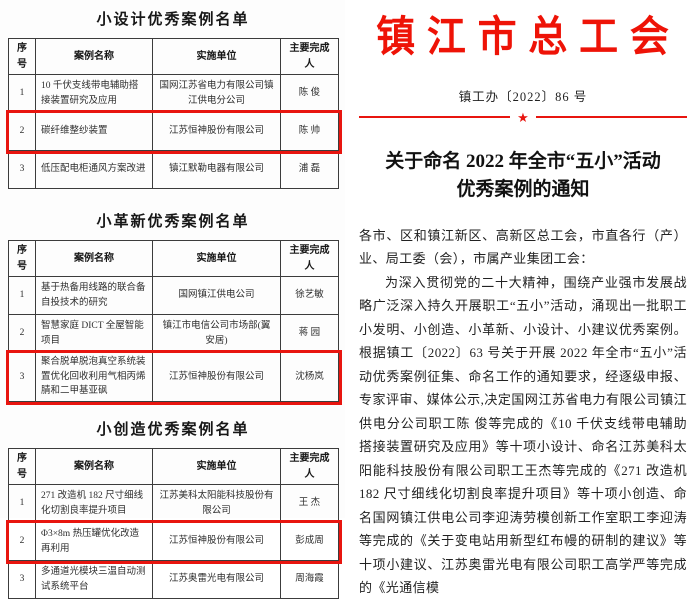 Image resolution: width=691 pixels, height=600 pixels. I want to click on cell-unit: 江苏奥雷光电有限公司, so click(216, 580).